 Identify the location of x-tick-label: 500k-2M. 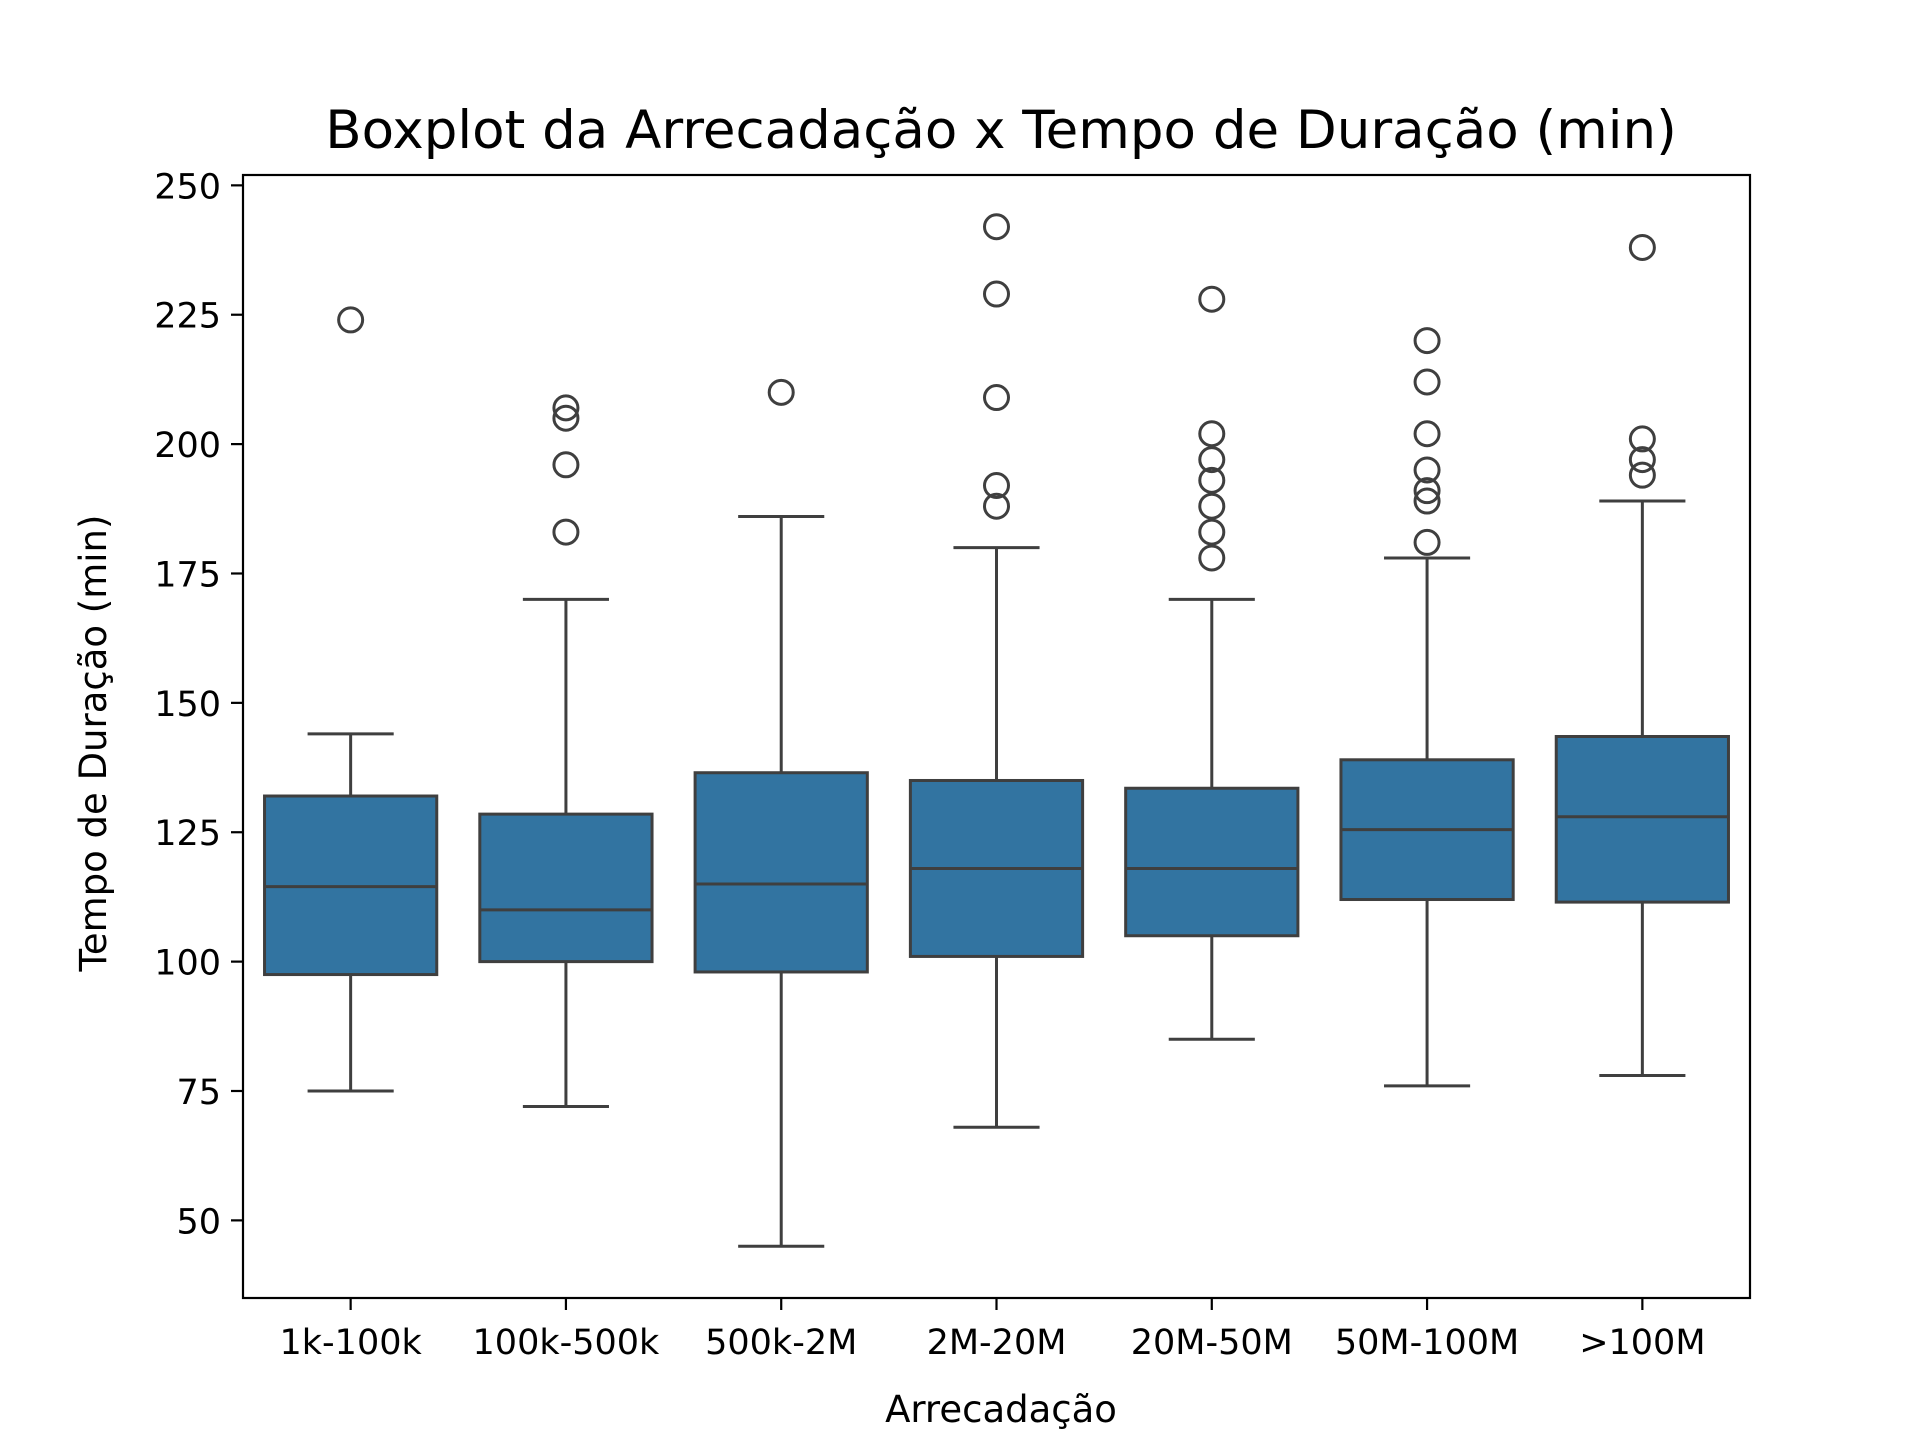
(781, 1343).